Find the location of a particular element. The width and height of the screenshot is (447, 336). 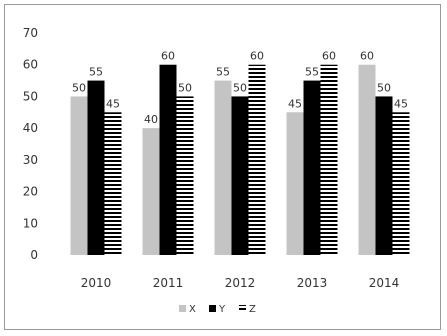

legend: X Y Z is located at coordinates (217, 309).